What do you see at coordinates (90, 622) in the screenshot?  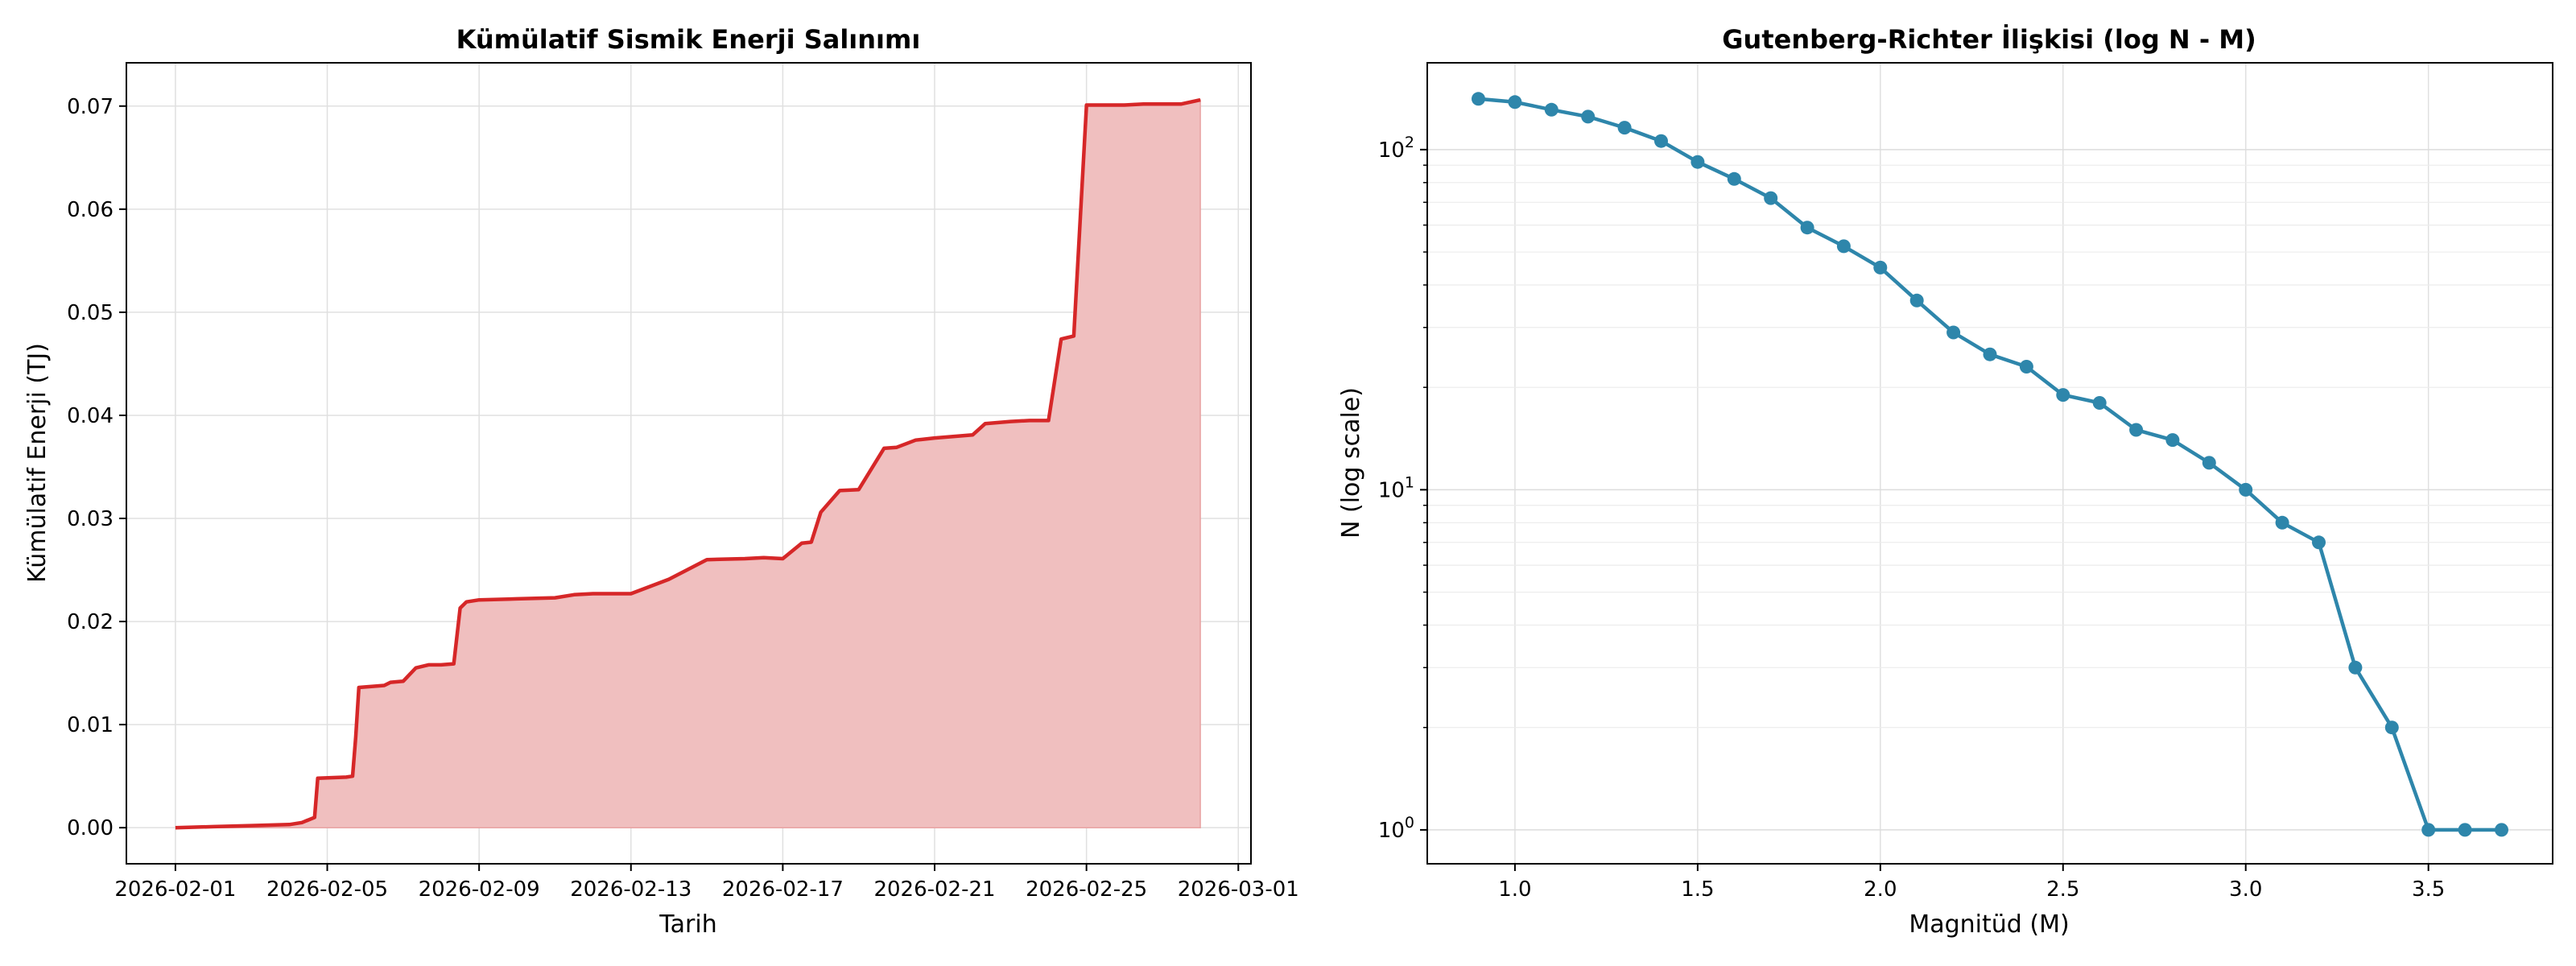 I see `y-tick-label: 0.02` at bounding box center [90, 622].